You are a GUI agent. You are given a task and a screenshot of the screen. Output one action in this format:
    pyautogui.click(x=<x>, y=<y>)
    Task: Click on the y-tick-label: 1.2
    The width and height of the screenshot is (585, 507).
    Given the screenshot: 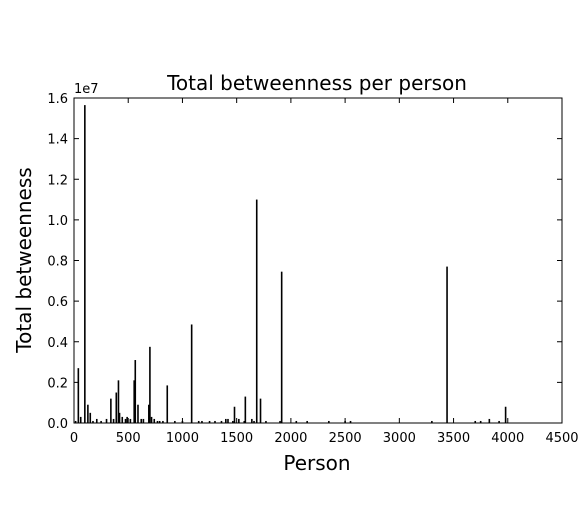 What is the action you would take?
    pyautogui.click(x=57, y=180)
    